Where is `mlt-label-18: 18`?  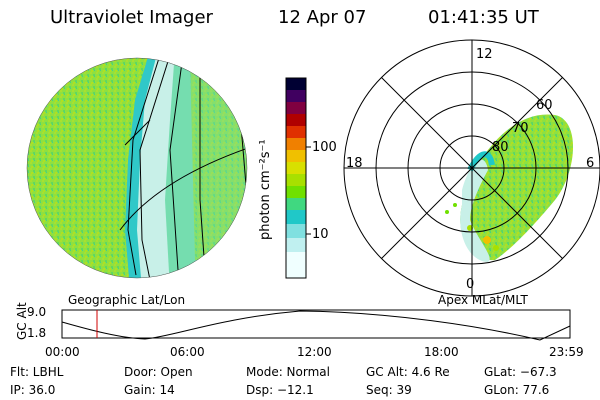 mlt-label-18: 18 is located at coordinates (354, 163).